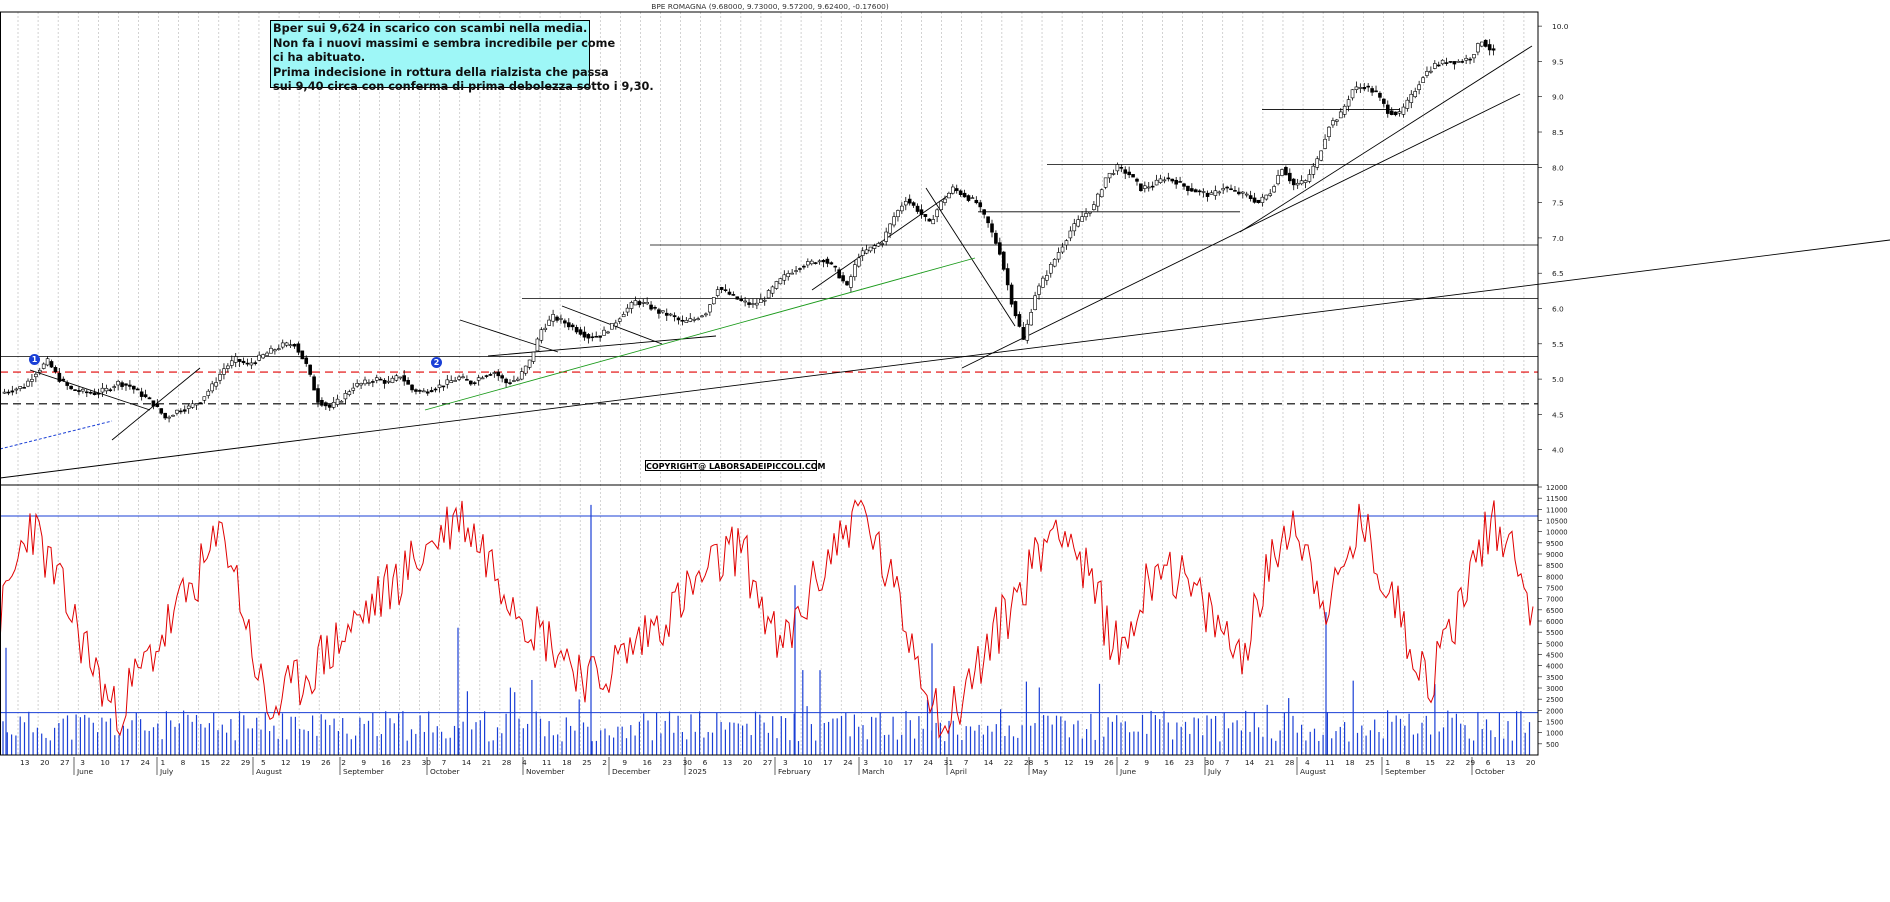 The image size is (1890, 902). I want to click on indicator-y-tick-label: 1500, so click(1554, 723).